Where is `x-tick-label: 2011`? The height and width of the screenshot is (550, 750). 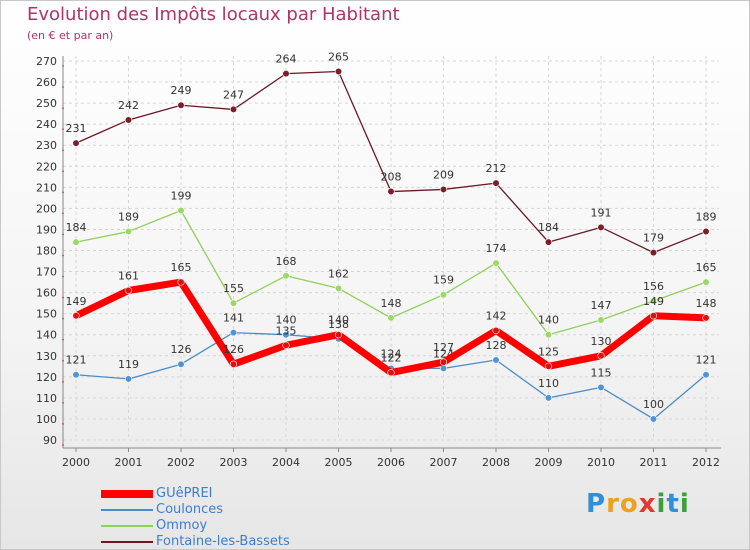
x-tick-label: 2011 is located at coordinates (654, 462).